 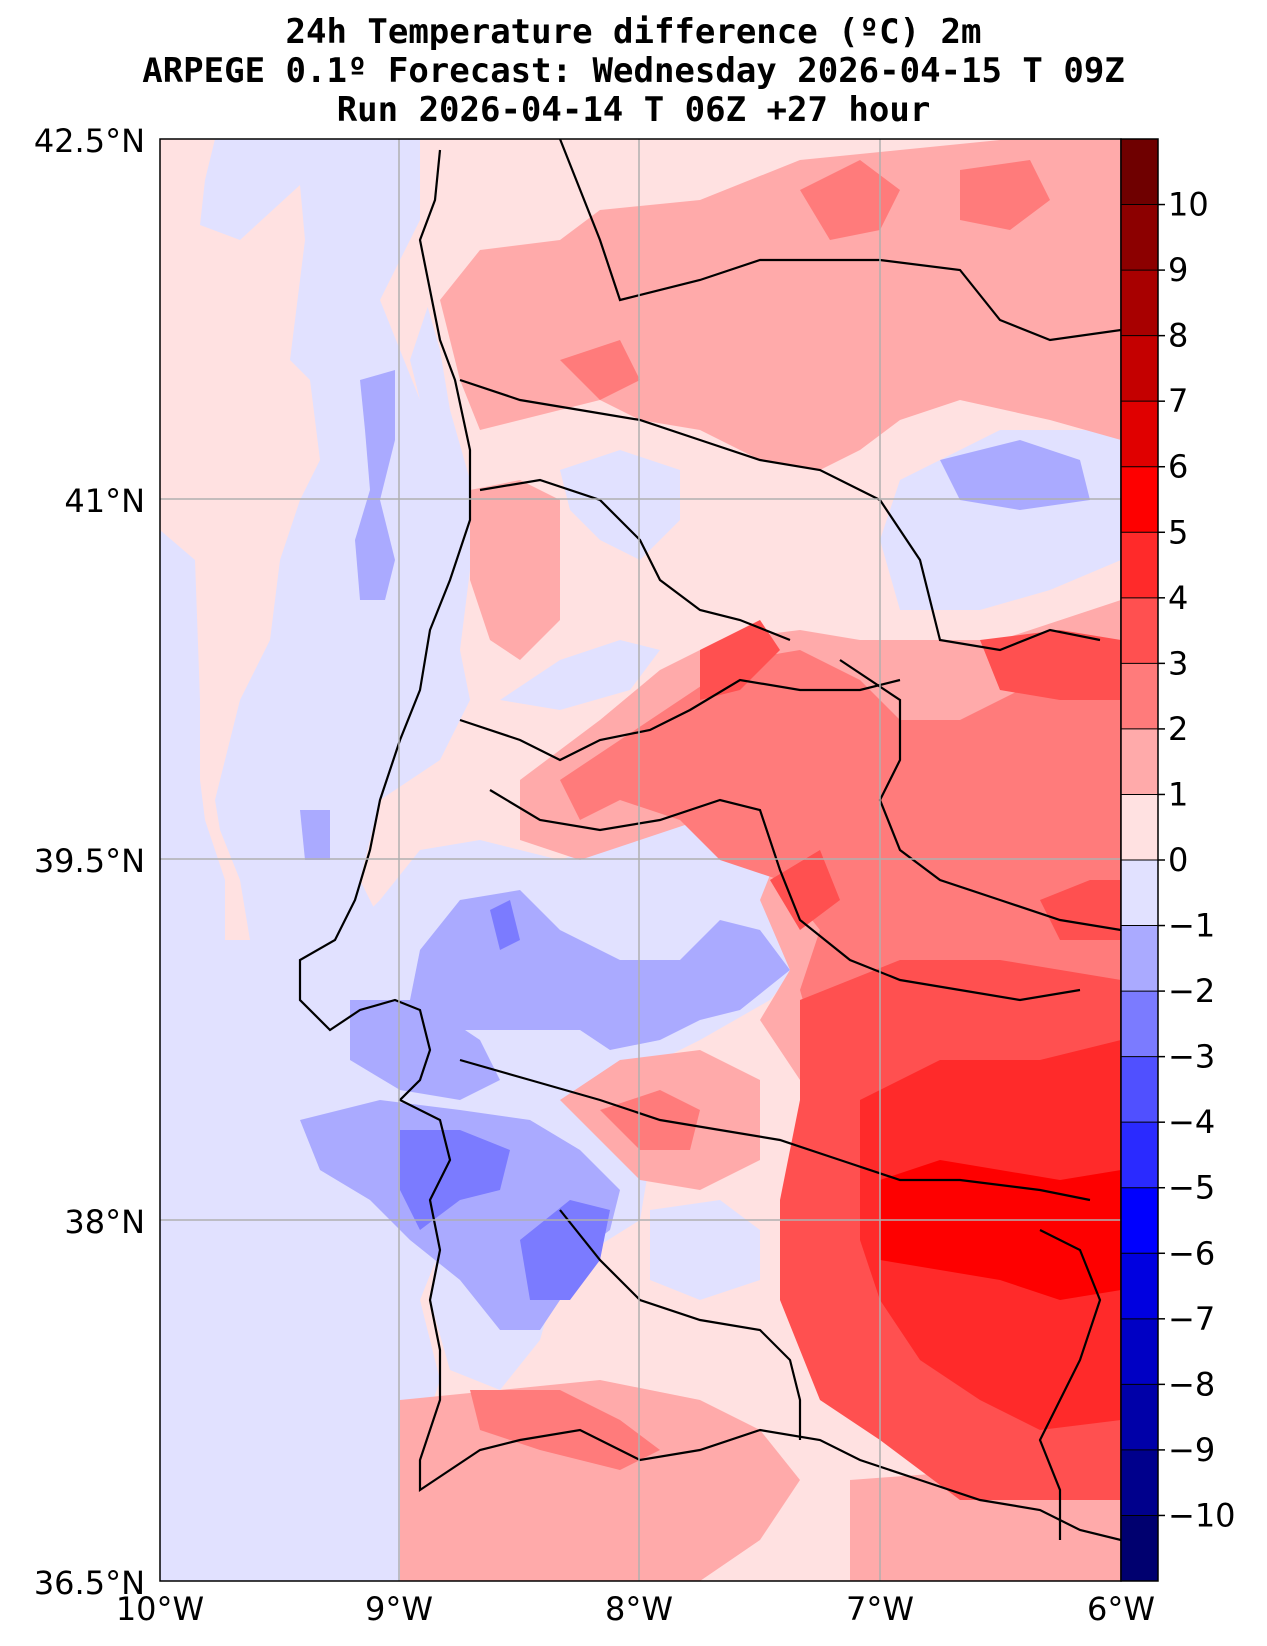 I want to click on colorbar-tick-label: 0, so click(x=1178, y=860).